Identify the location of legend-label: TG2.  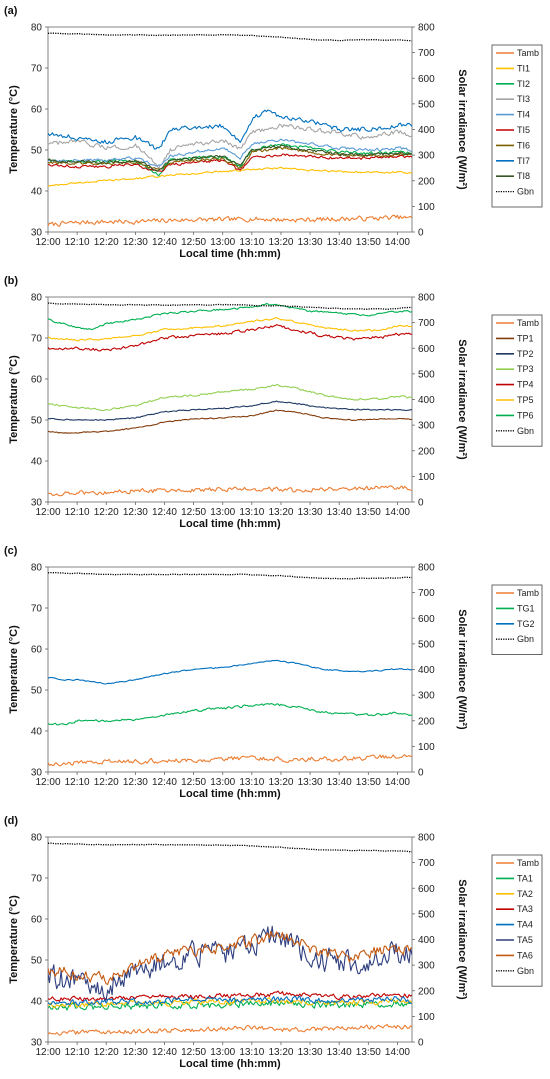
(526, 624).